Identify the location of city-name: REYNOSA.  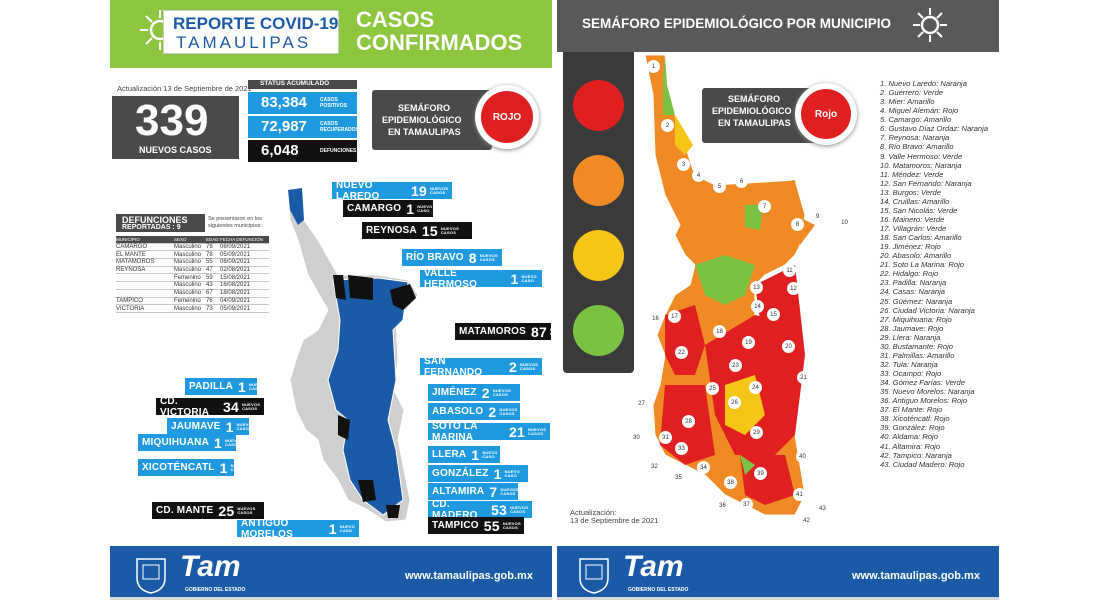
(391, 230).